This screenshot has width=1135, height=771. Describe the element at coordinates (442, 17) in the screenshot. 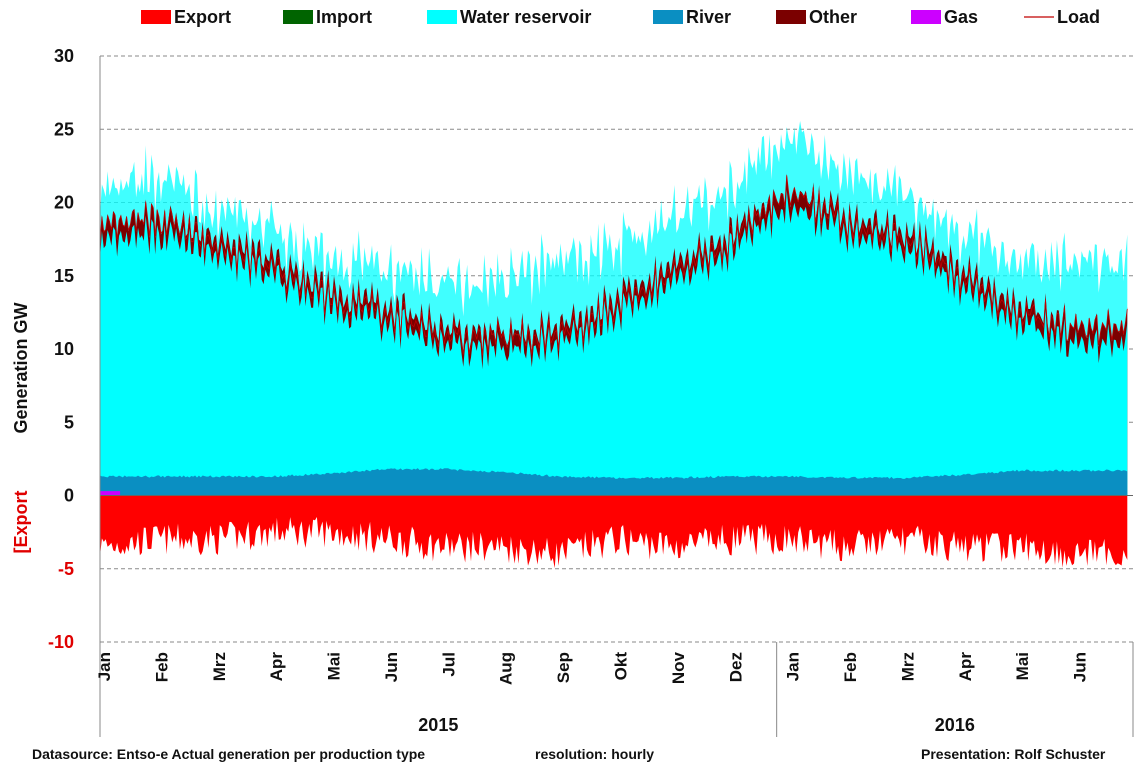

I see `legend-swatch-water-reservoir` at that location.